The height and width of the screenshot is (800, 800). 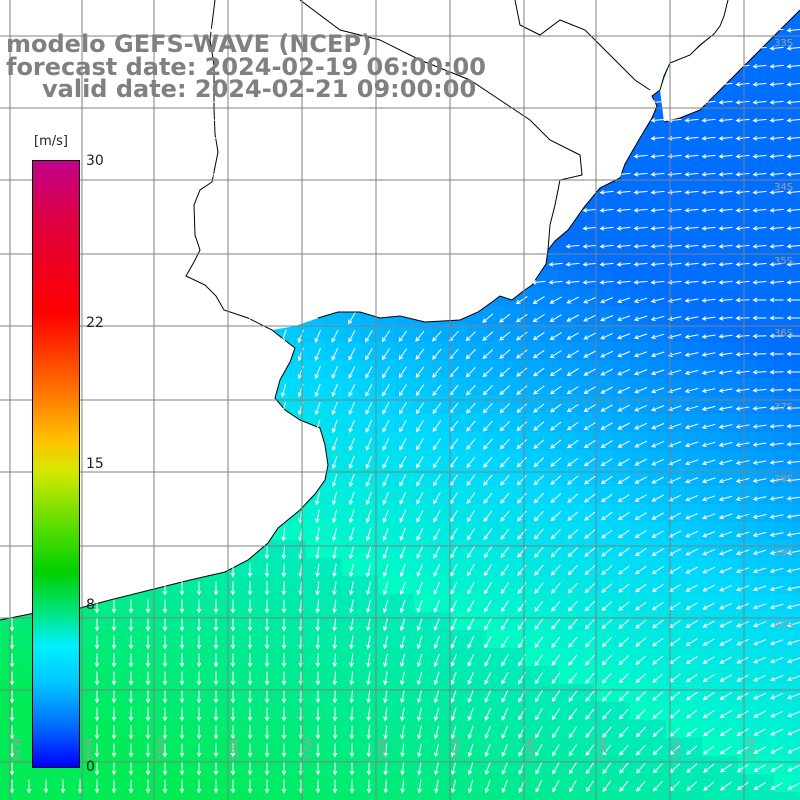 I want to click on longitude-label: 53W, so click(x=603, y=748).